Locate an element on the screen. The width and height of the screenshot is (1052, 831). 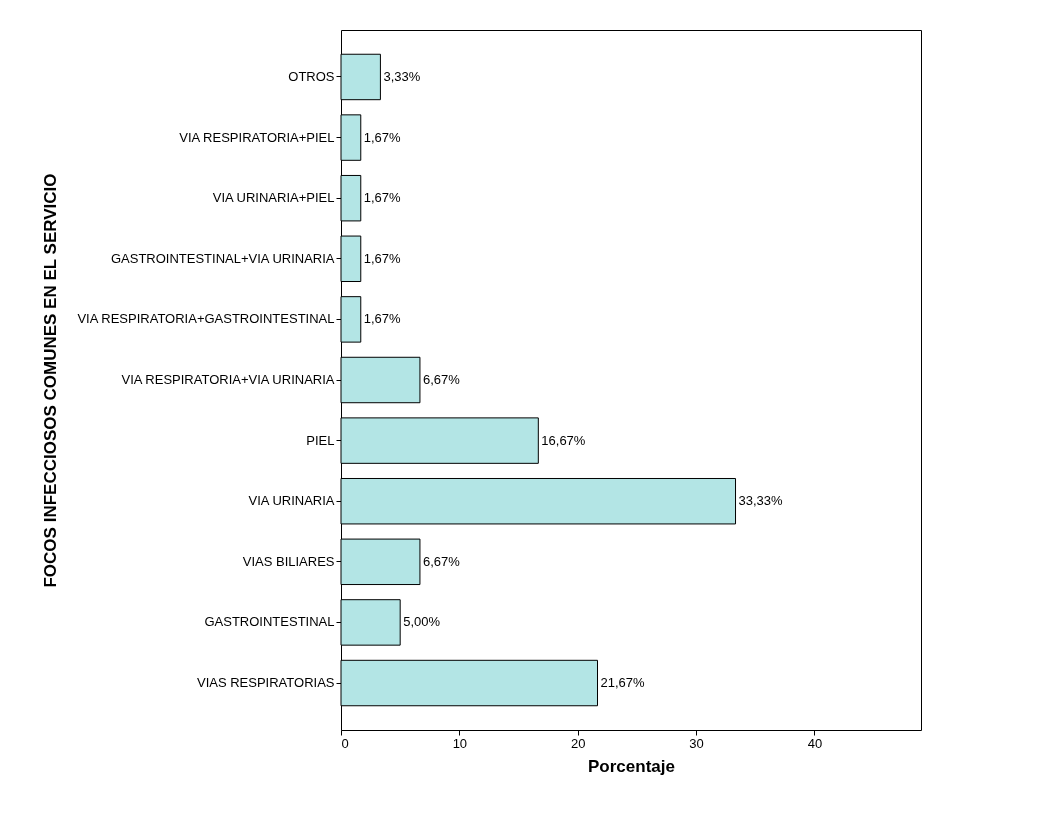
data-label: 5,00% is located at coordinates (422, 622).